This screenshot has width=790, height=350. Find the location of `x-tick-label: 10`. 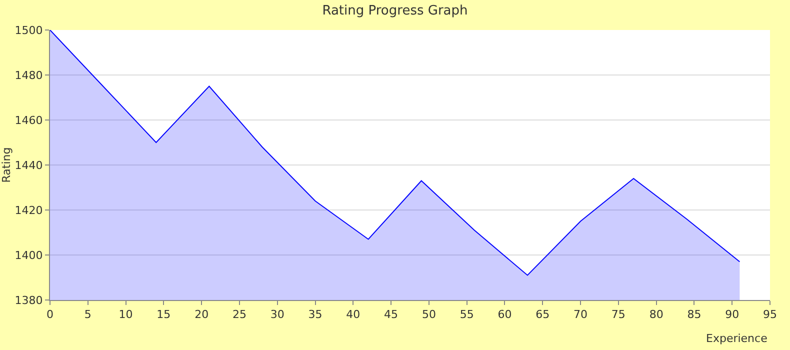

x-tick-label: 10 is located at coordinates (125, 315).